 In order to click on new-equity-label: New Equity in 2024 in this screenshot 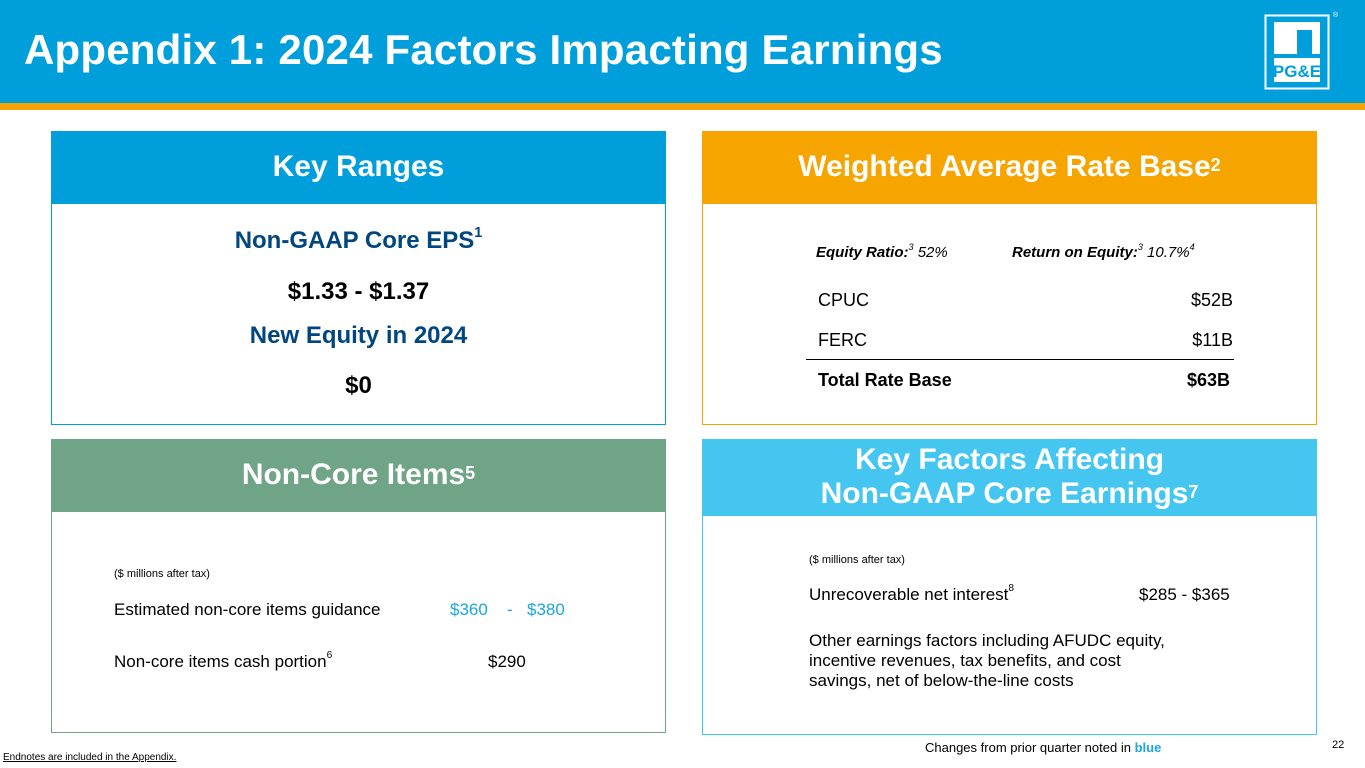, I will do `click(358, 335)`.